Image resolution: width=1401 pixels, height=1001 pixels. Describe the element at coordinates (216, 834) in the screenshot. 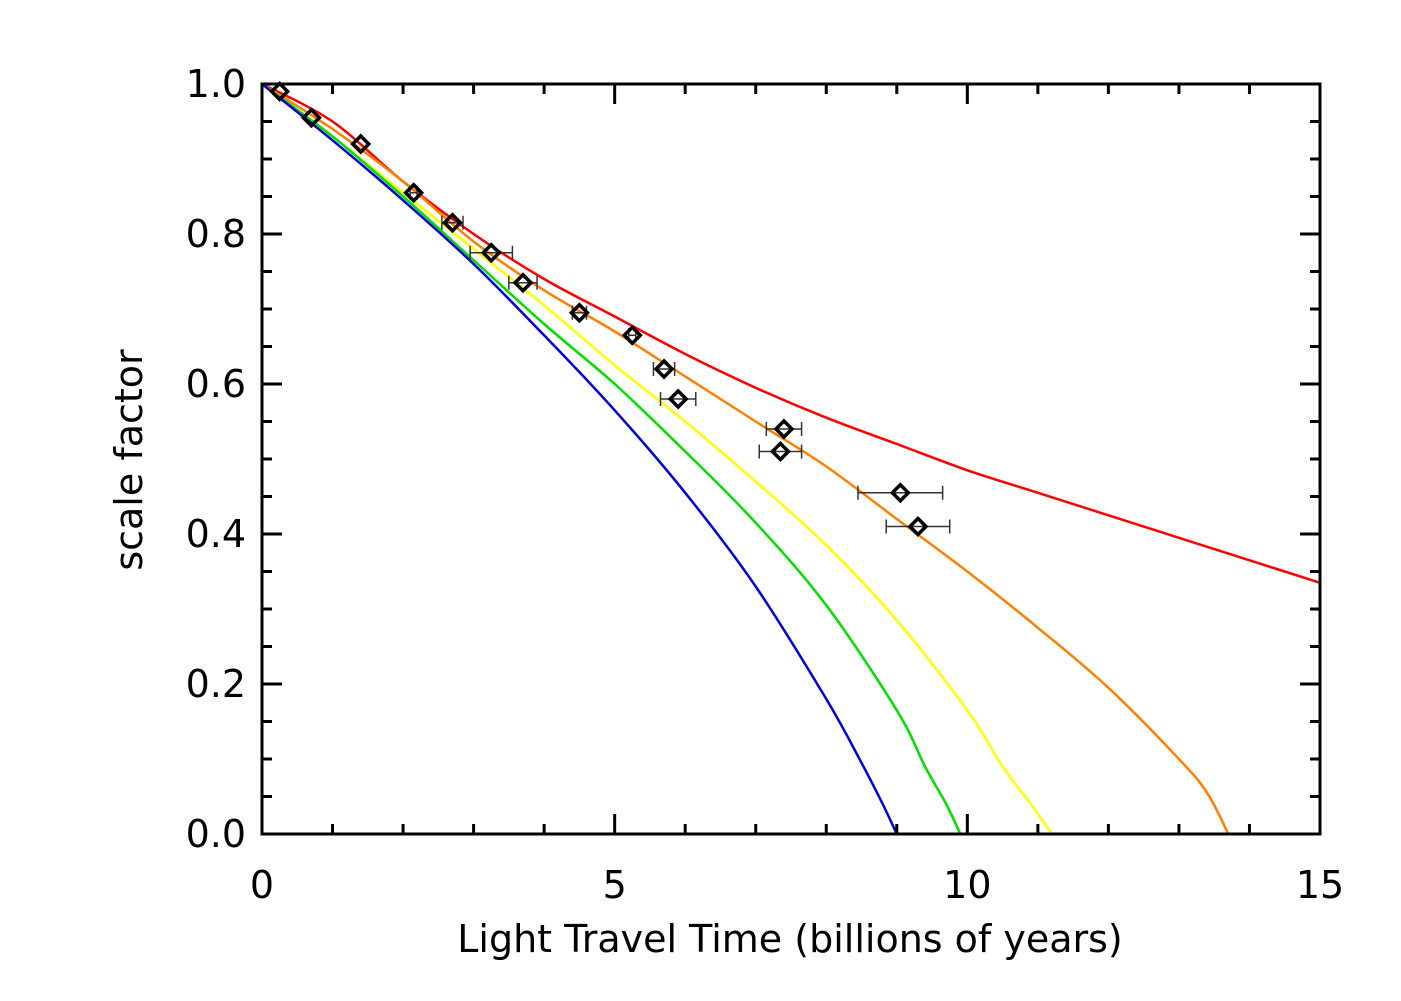

I see `y-tick-label: 0.0` at that location.